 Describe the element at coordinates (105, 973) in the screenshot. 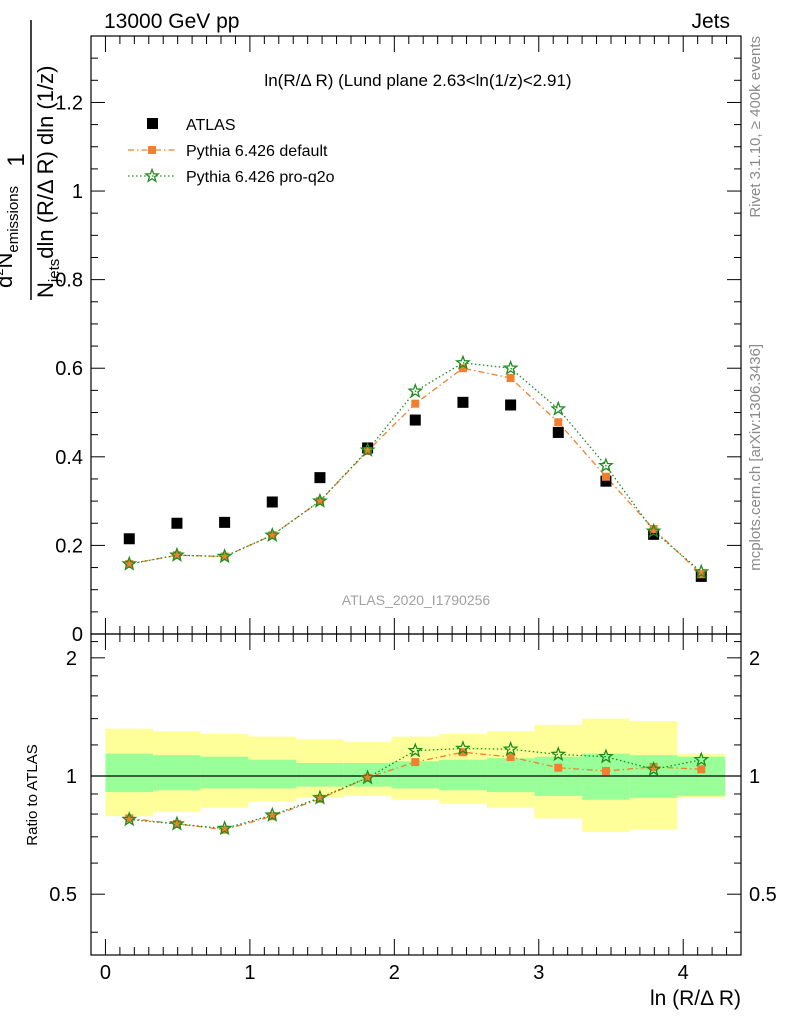

I see `x-tick-label: 0` at that location.